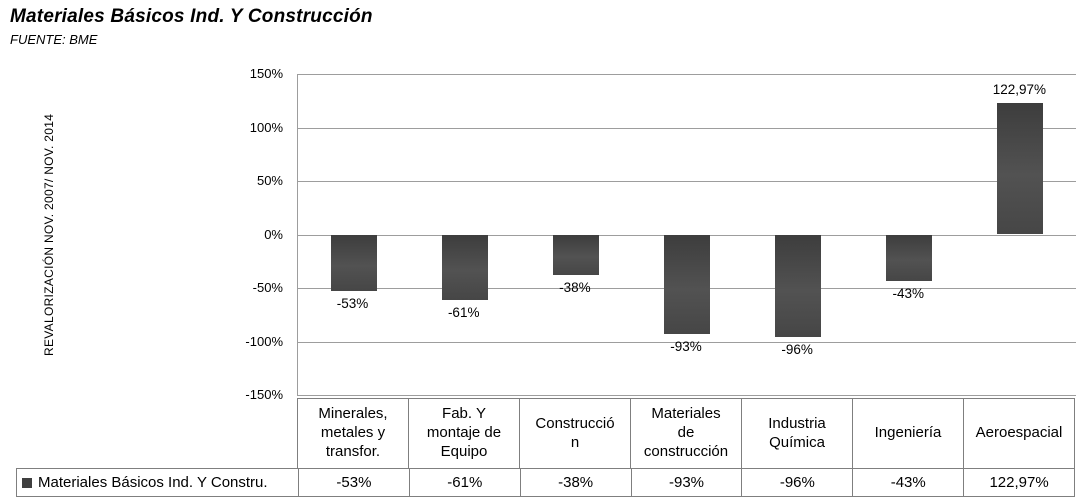 The image size is (1085, 502). Describe the element at coordinates (796, 433) in the screenshot. I see `table-header-cell: Industria Química` at that location.